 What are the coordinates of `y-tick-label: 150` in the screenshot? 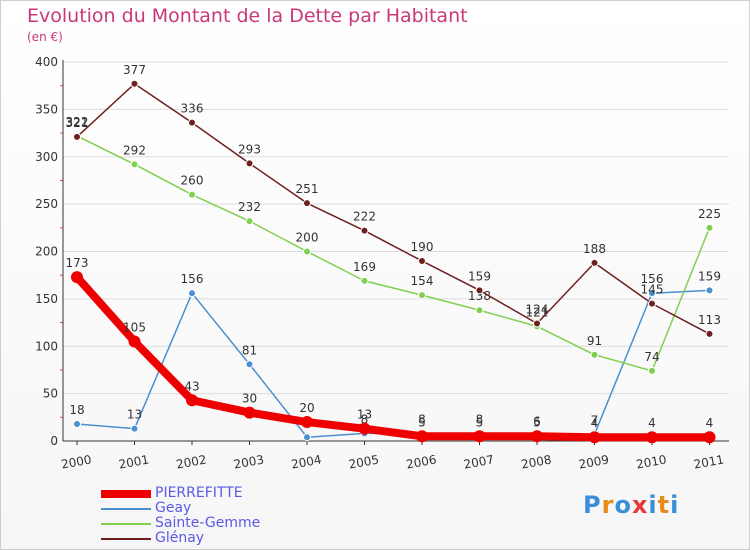 It's located at (46, 299).